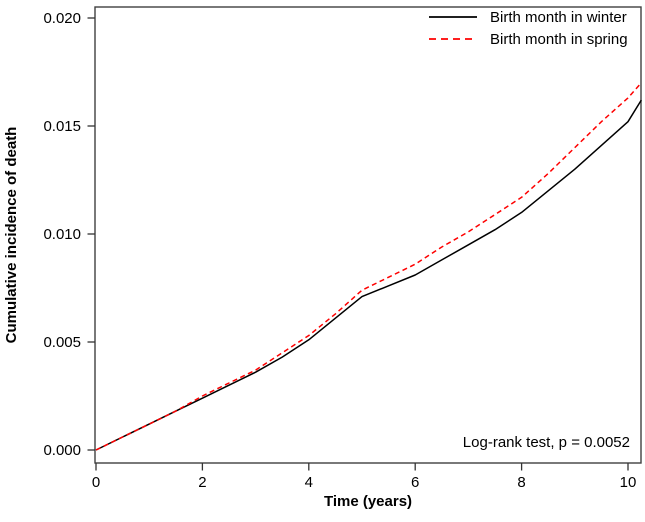 This screenshot has height=522, width=645. What do you see at coordinates (415, 482) in the screenshot?
I see `x-tick-label: 6` at bounding box center [415, 482].